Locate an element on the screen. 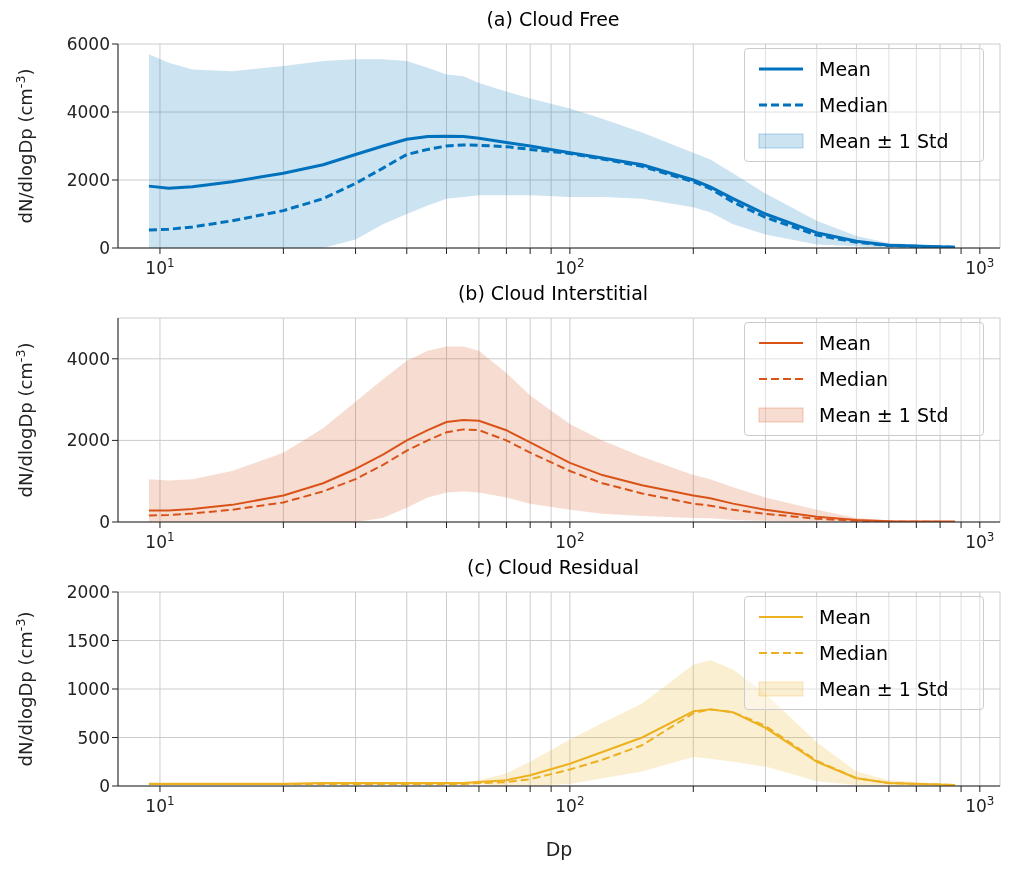 This screenshot has height=888, width=1022. x-axis-title: Dp is located at coordinates (559, 849).